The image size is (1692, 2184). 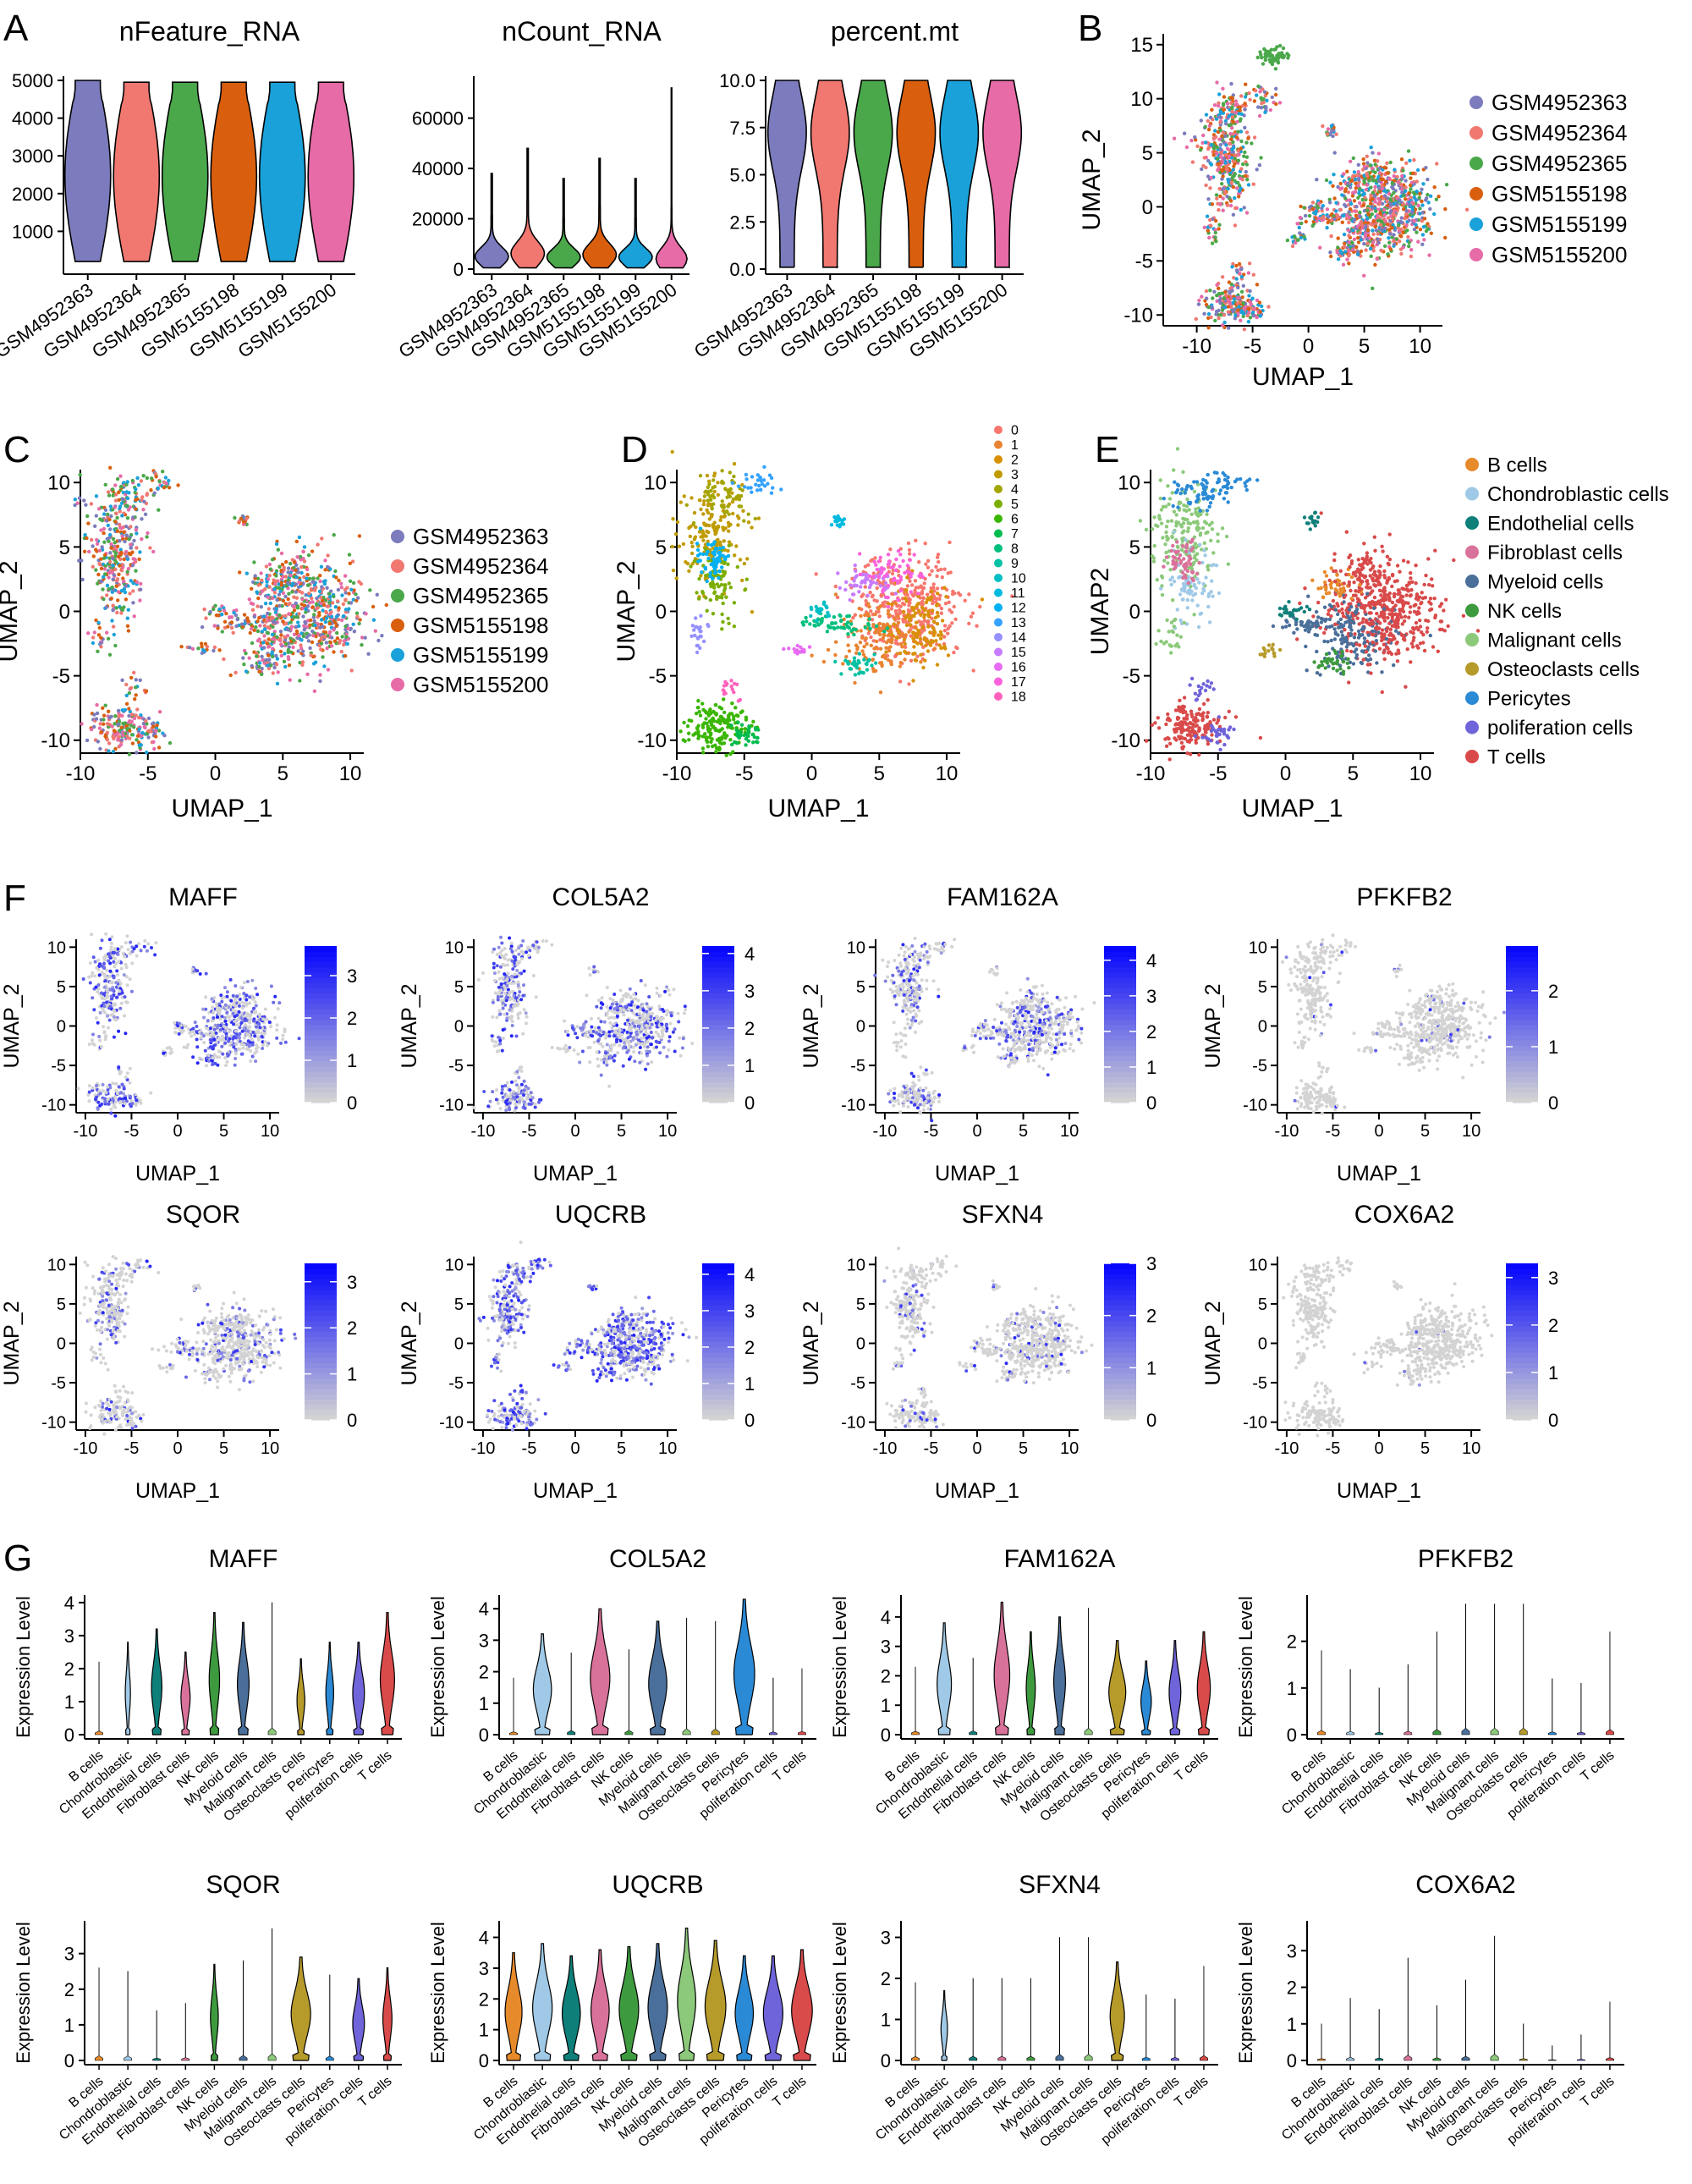 What do you see at coordinates (600, 213) in the screenshot?
I see `violin` at bounding box center [600, 213].